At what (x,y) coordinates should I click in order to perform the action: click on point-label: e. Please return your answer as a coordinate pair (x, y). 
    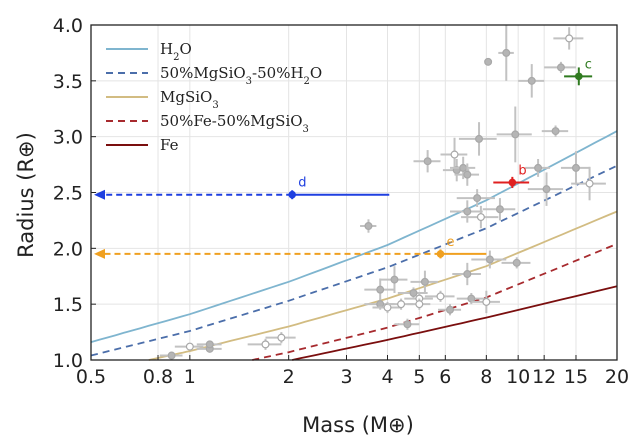
    Looking at the image, I should click on (450, 242).